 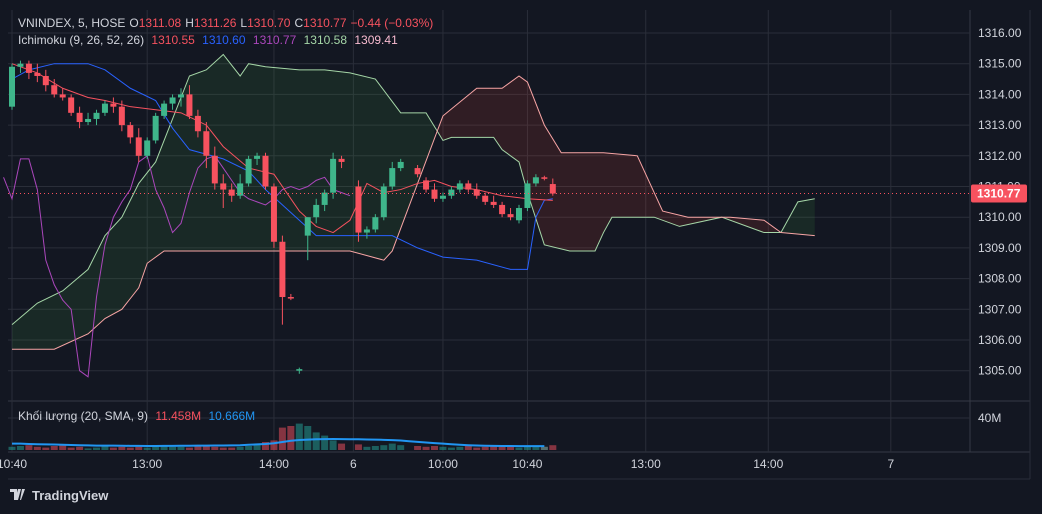 I want to click on price-tick-label: 1308.00, so click(x=1000, y=279).